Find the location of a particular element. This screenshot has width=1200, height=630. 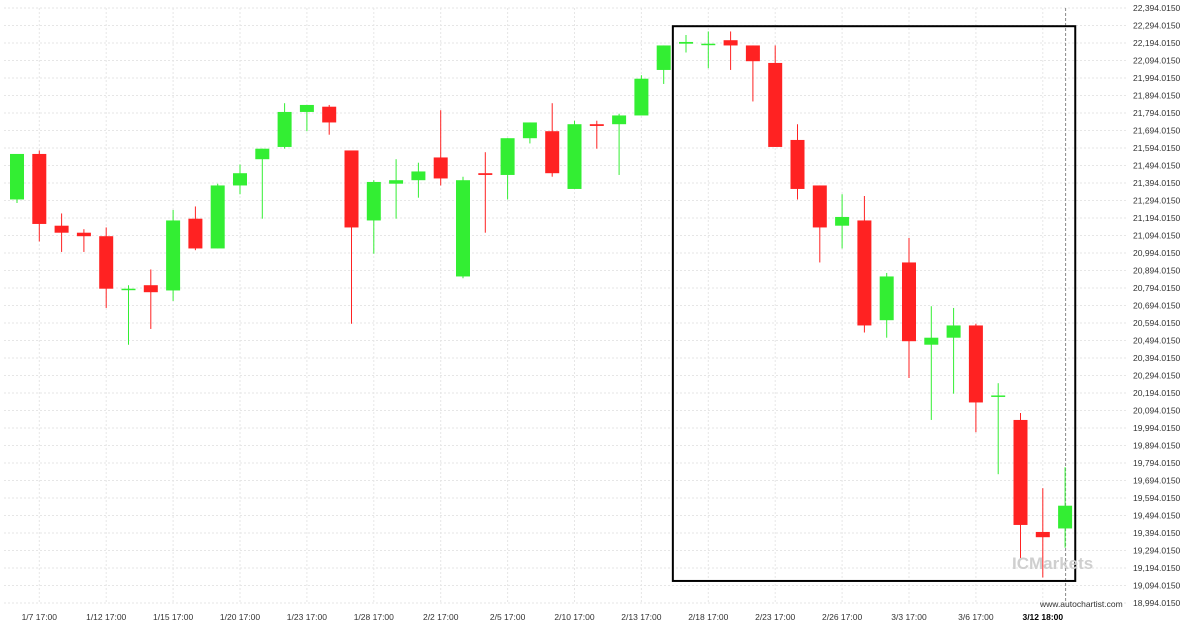

y-tick-label: 20,494.0150 is located at coordinates (1157, 341).